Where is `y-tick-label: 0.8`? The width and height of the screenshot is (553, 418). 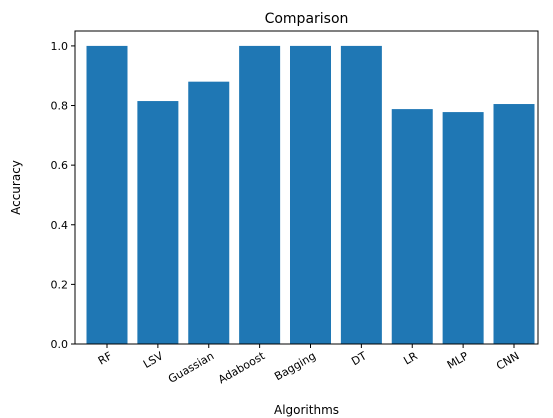
y-tick-label: 0.8 is located at coordinates (60, 106).